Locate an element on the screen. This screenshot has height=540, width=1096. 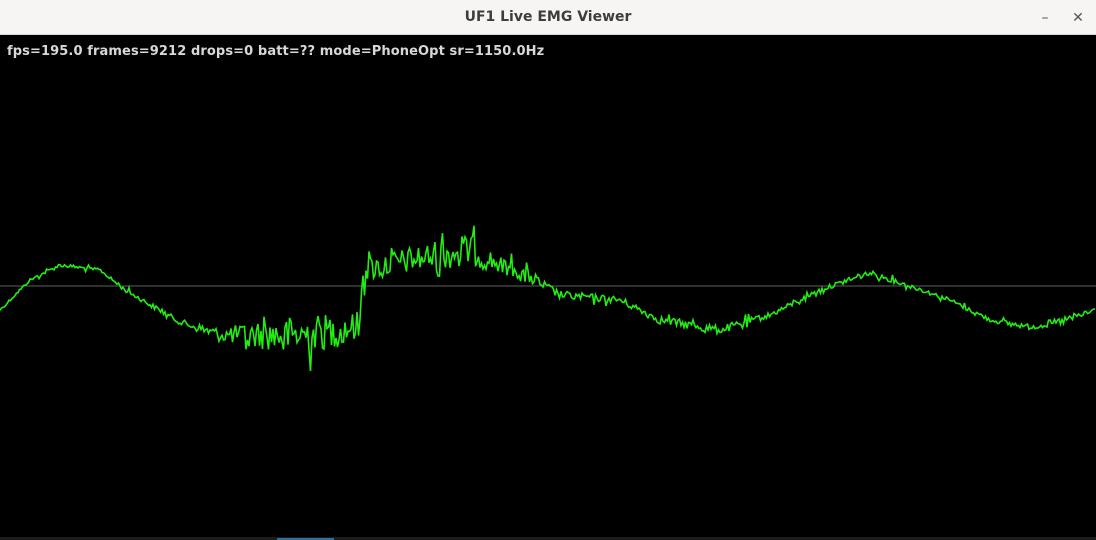
window-title: UF1 Live EMG Viewer is located at coordinates (548, 17).